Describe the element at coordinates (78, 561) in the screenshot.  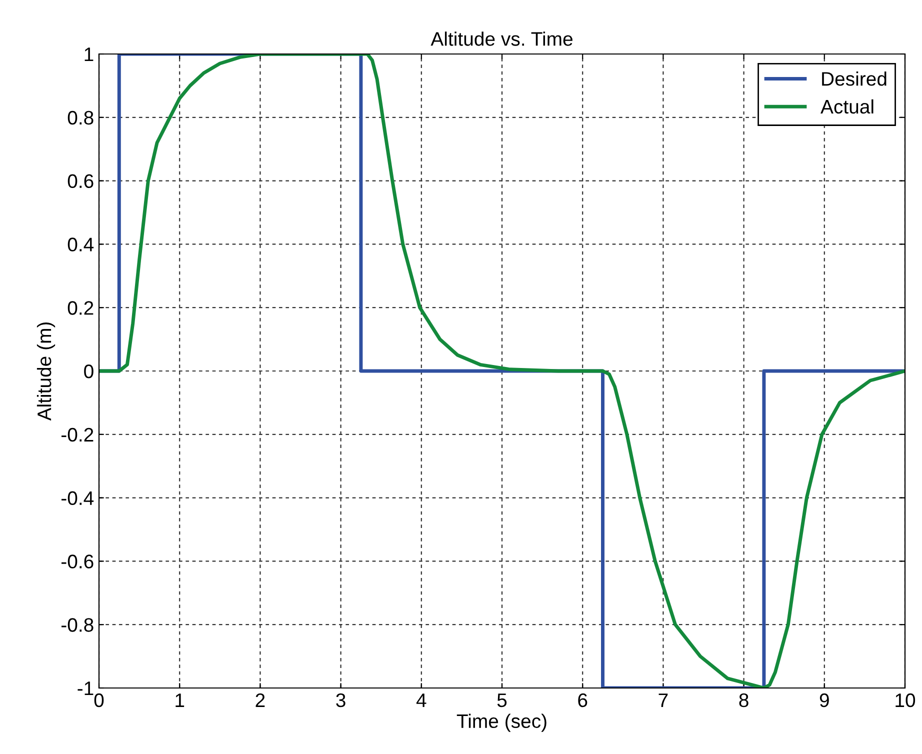
I see `y-tick-label: -0.6` at that location.